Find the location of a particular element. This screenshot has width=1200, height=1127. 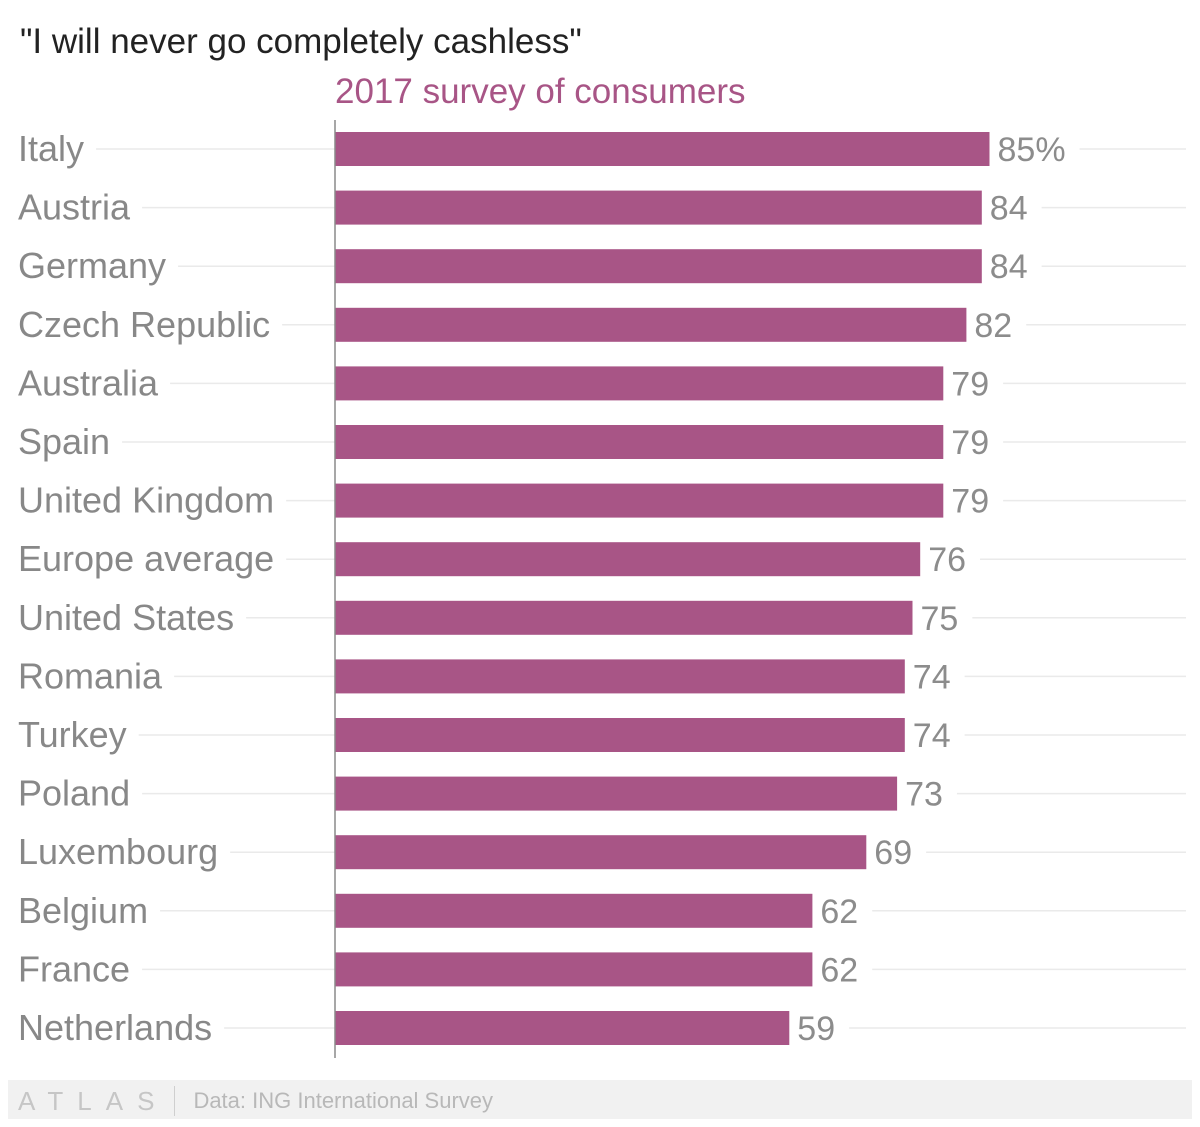

category-label: Romania is located at coordinates (90, 675).